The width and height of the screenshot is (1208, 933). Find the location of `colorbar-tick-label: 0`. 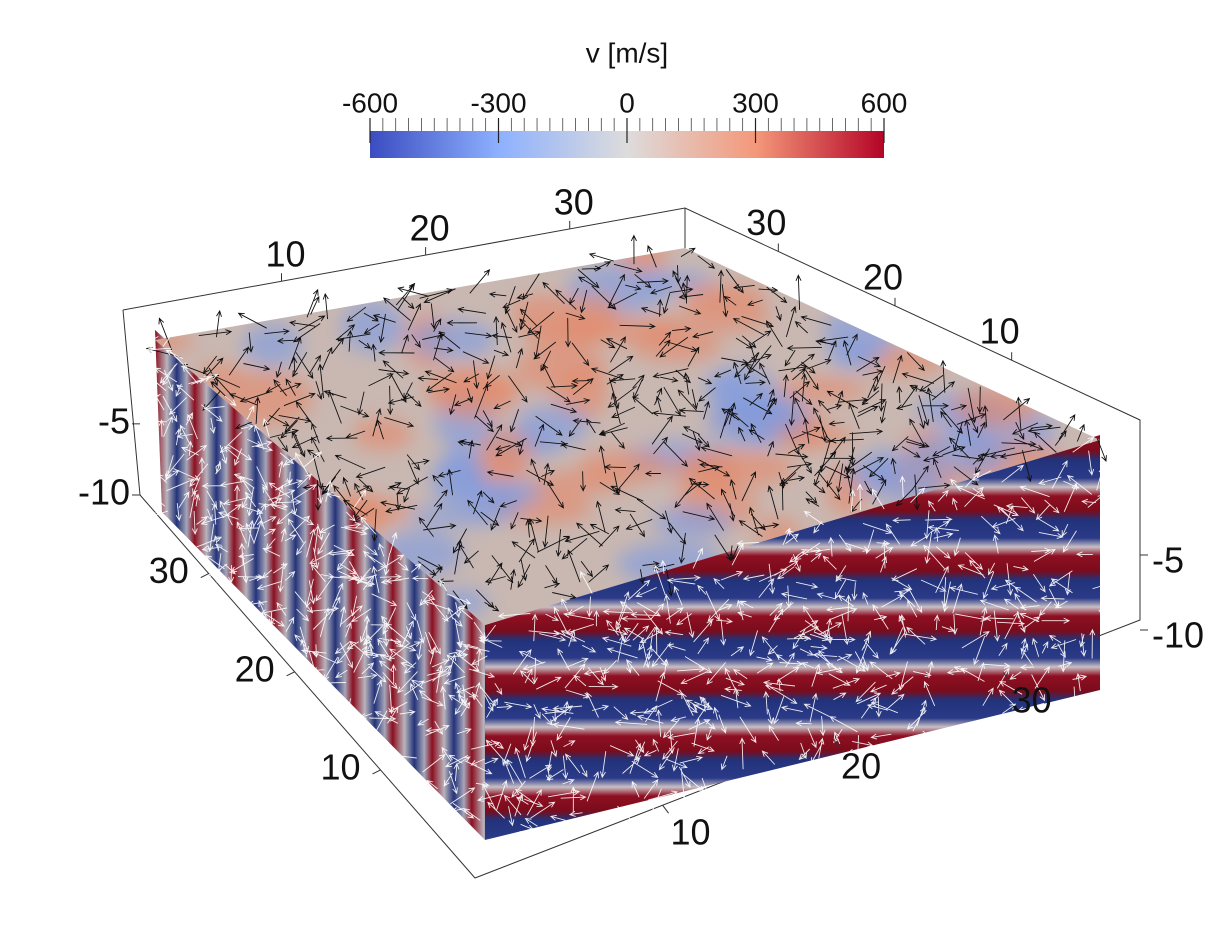

colorbar-tick-label: 0 is located at coordinates (627, 102).